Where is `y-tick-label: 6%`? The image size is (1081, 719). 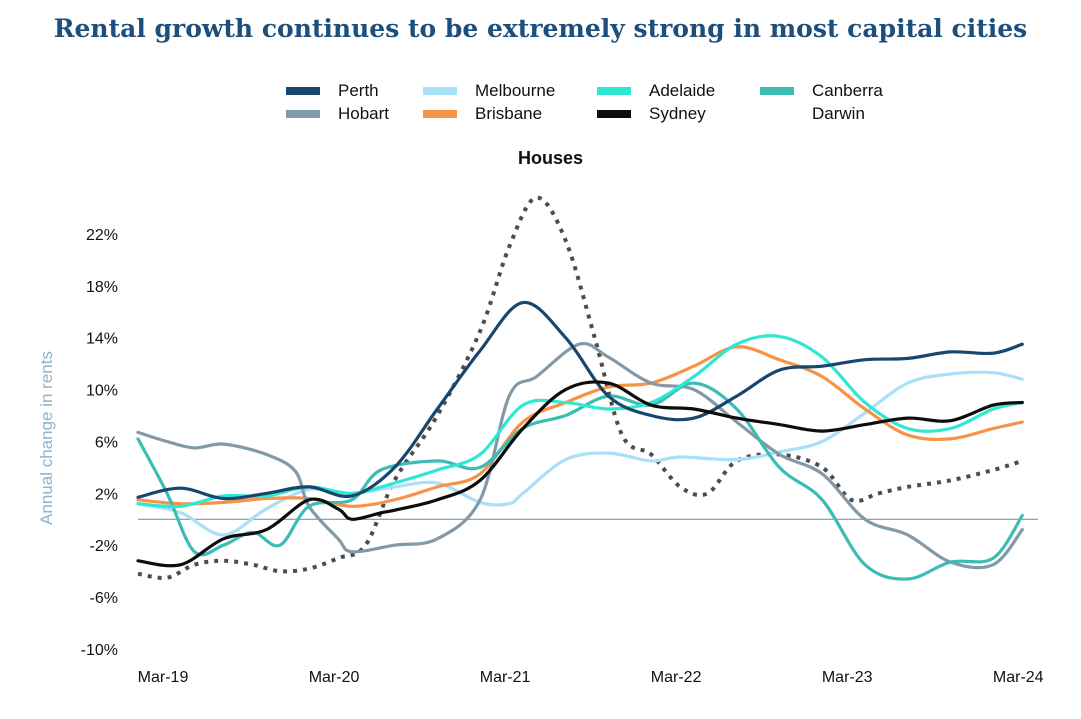 y-tick-label: 6% is located at coordinates (106, 442).